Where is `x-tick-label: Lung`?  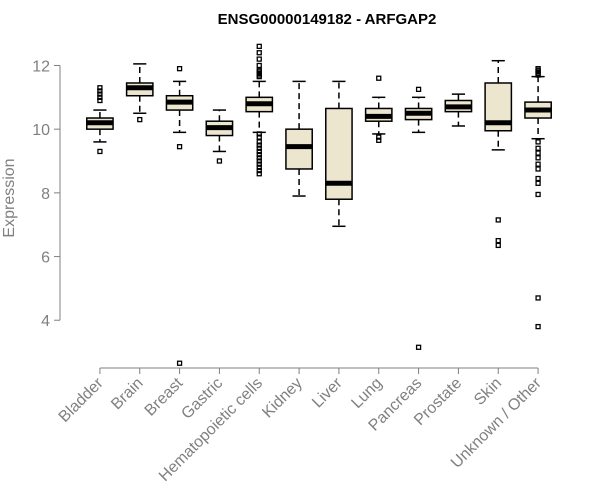
x-tick-label: Lung is located at coordinates (366, 393).